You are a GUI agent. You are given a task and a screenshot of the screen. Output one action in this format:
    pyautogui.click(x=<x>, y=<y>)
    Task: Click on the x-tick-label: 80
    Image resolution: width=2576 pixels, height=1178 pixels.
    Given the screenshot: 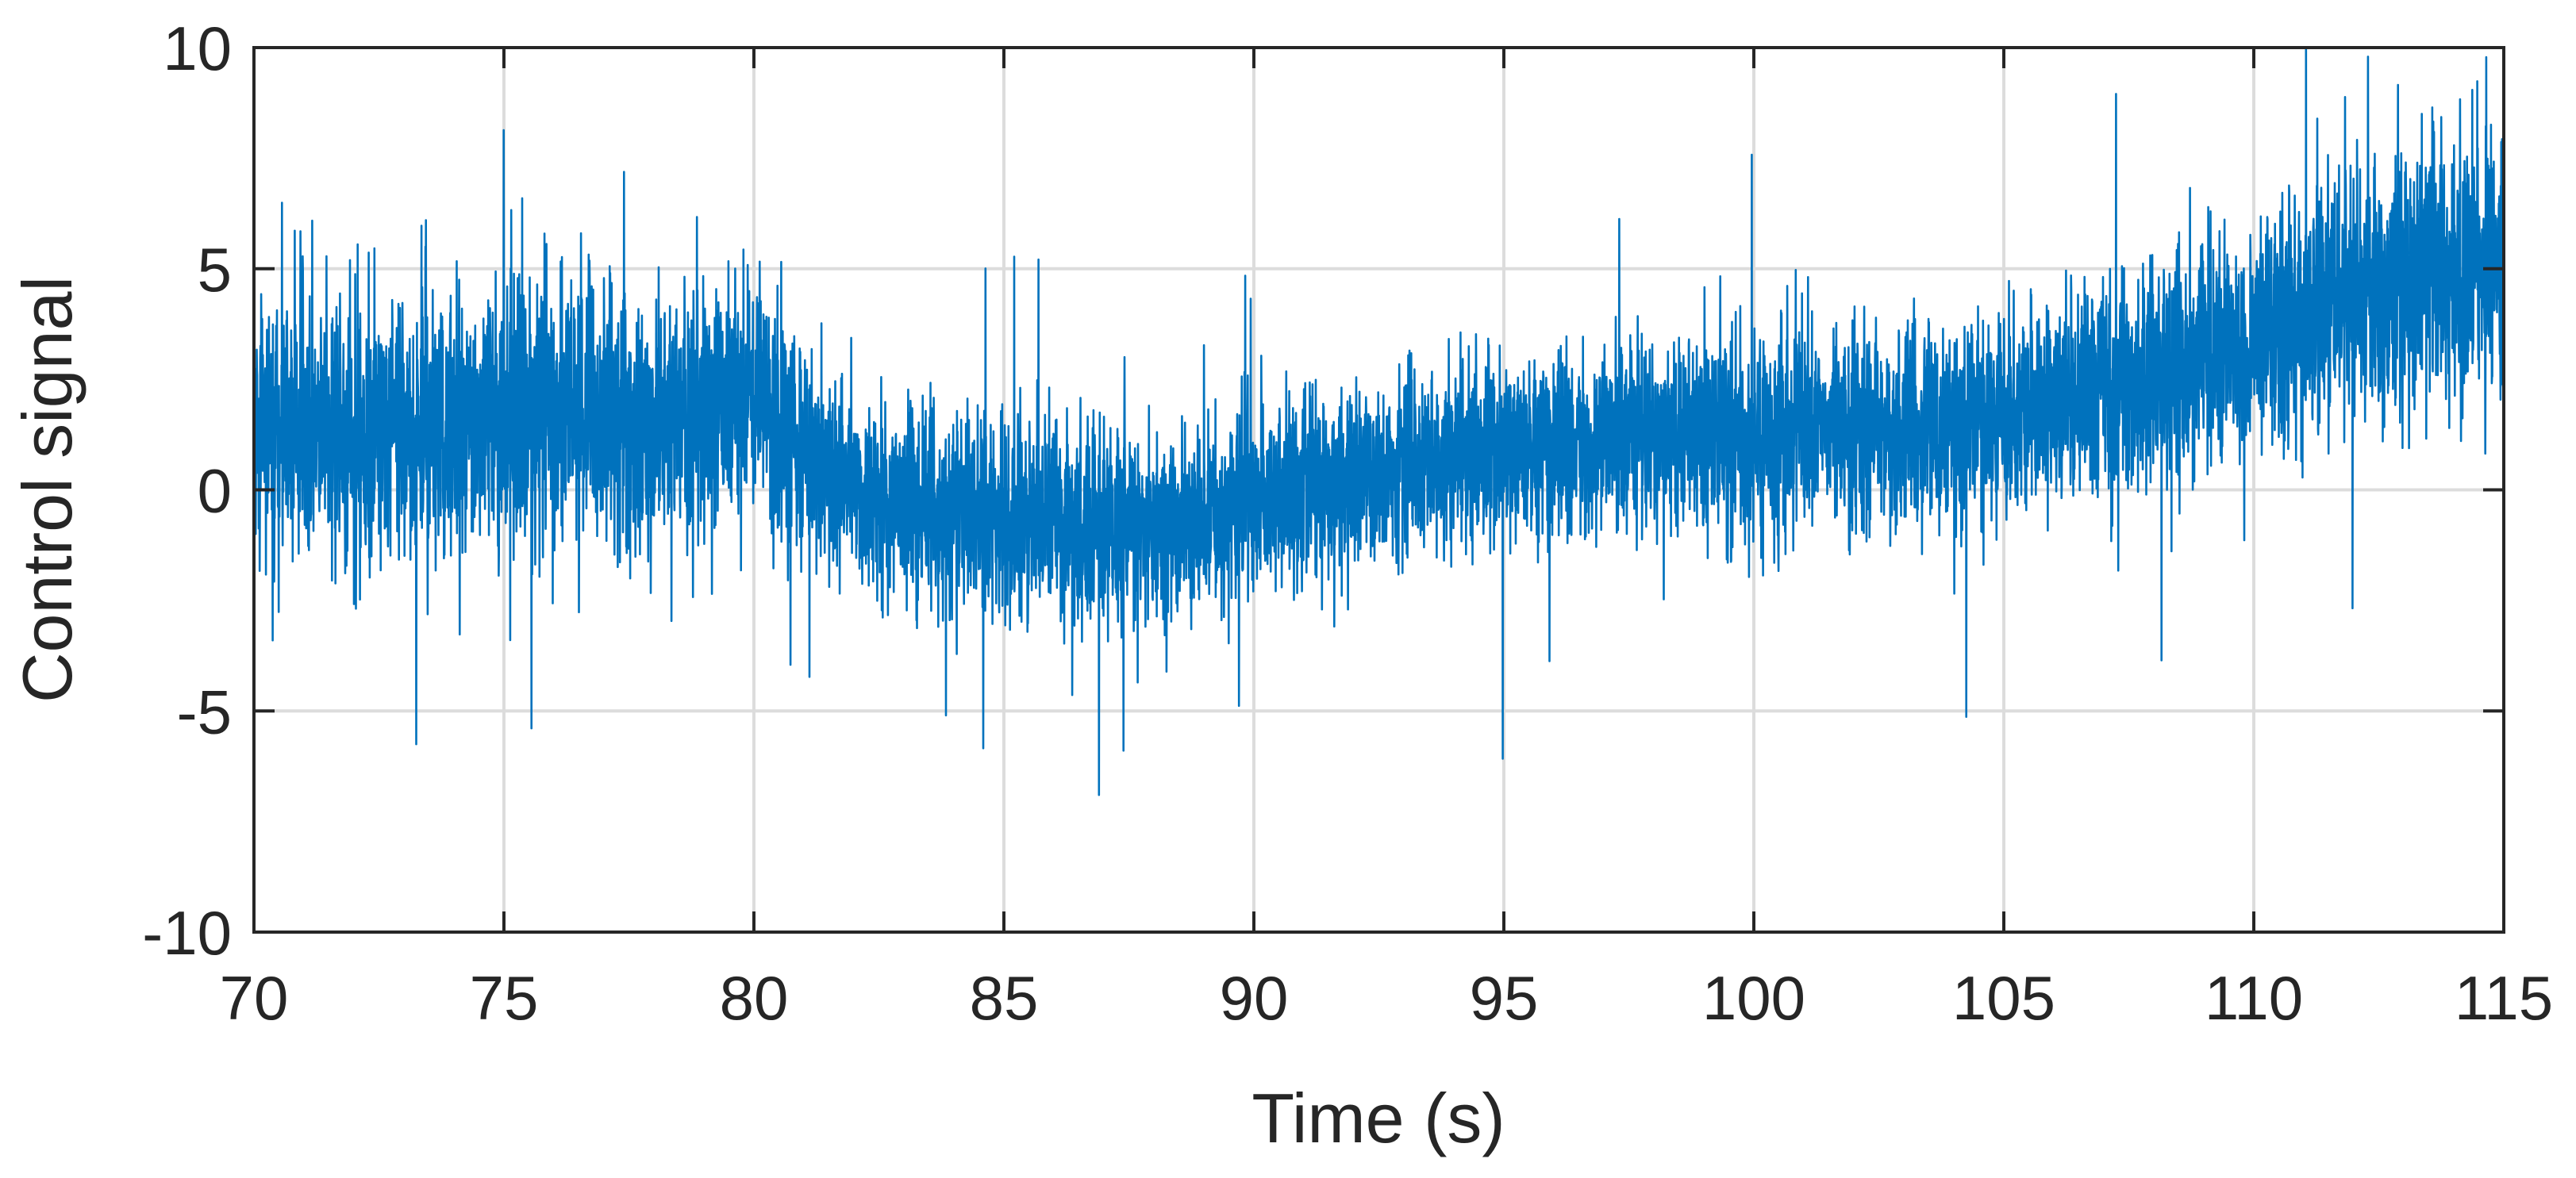 What is the action you would take?
    pyautogui.click(x=754, y=998)
    